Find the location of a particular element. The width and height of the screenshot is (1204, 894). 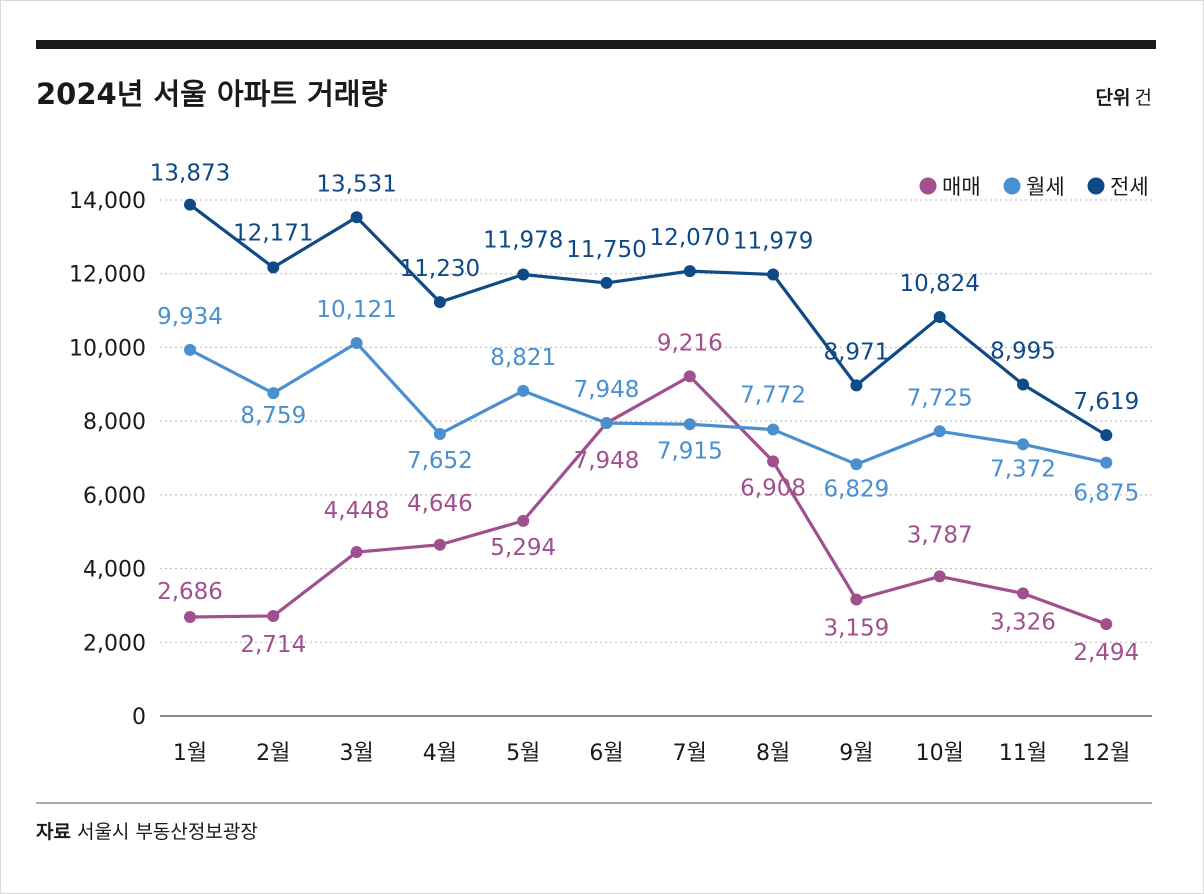

data-label: 2,686 is located at coordinates (190, 592).